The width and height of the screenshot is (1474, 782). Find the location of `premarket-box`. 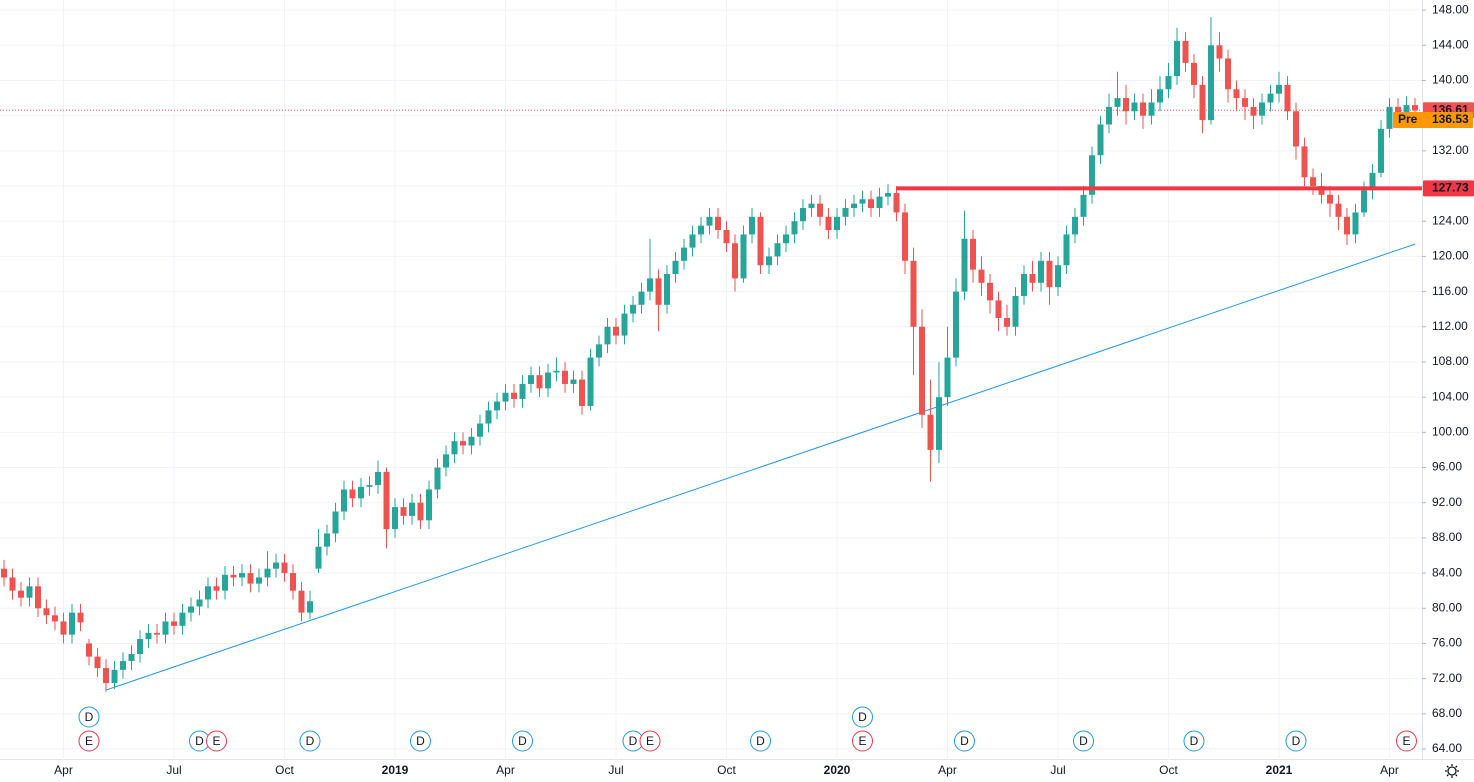

premarket-box is located at coordinates (1433, 120).